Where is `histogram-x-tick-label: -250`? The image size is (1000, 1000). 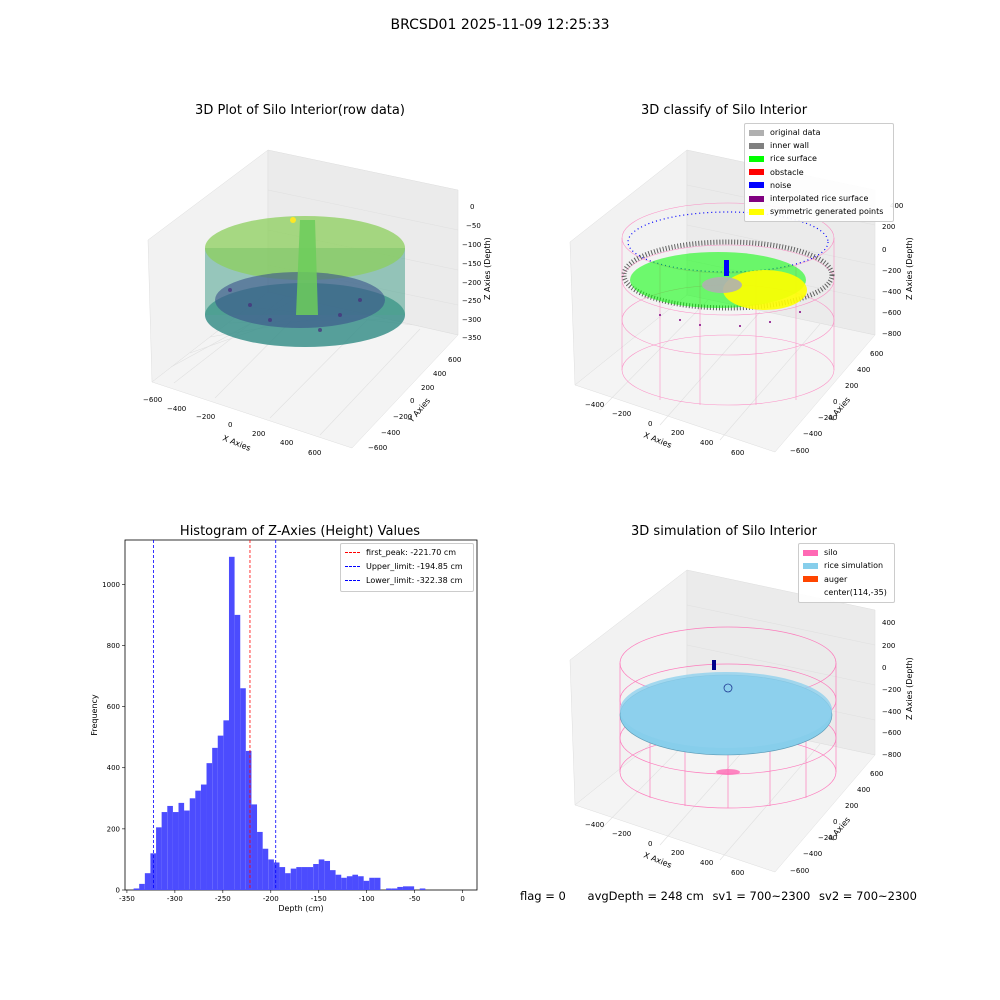 histogram-x-tick-label: -250 is located at coordinates (223, 899).